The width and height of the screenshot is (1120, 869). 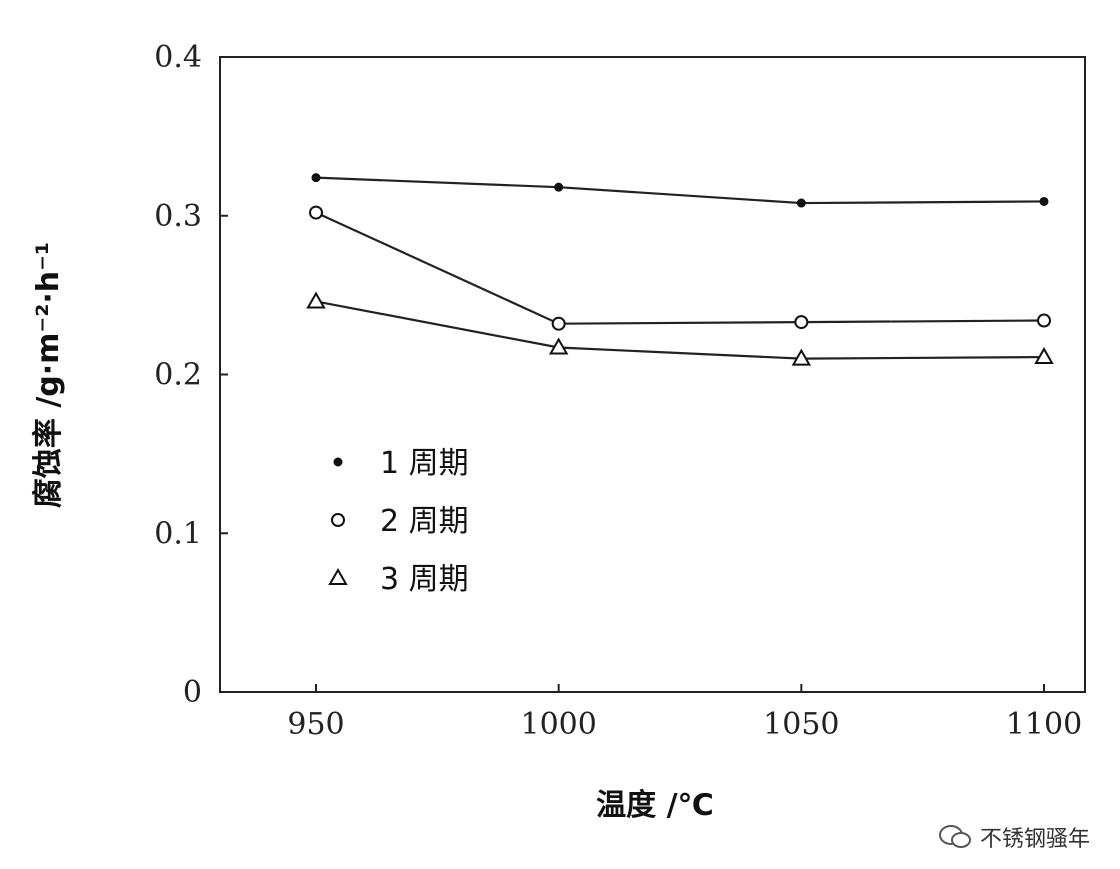 What do you see at coordinates (192, 692) in the screenshot?
I see `y-tick-label: 0` at bounding box center [192, 692].